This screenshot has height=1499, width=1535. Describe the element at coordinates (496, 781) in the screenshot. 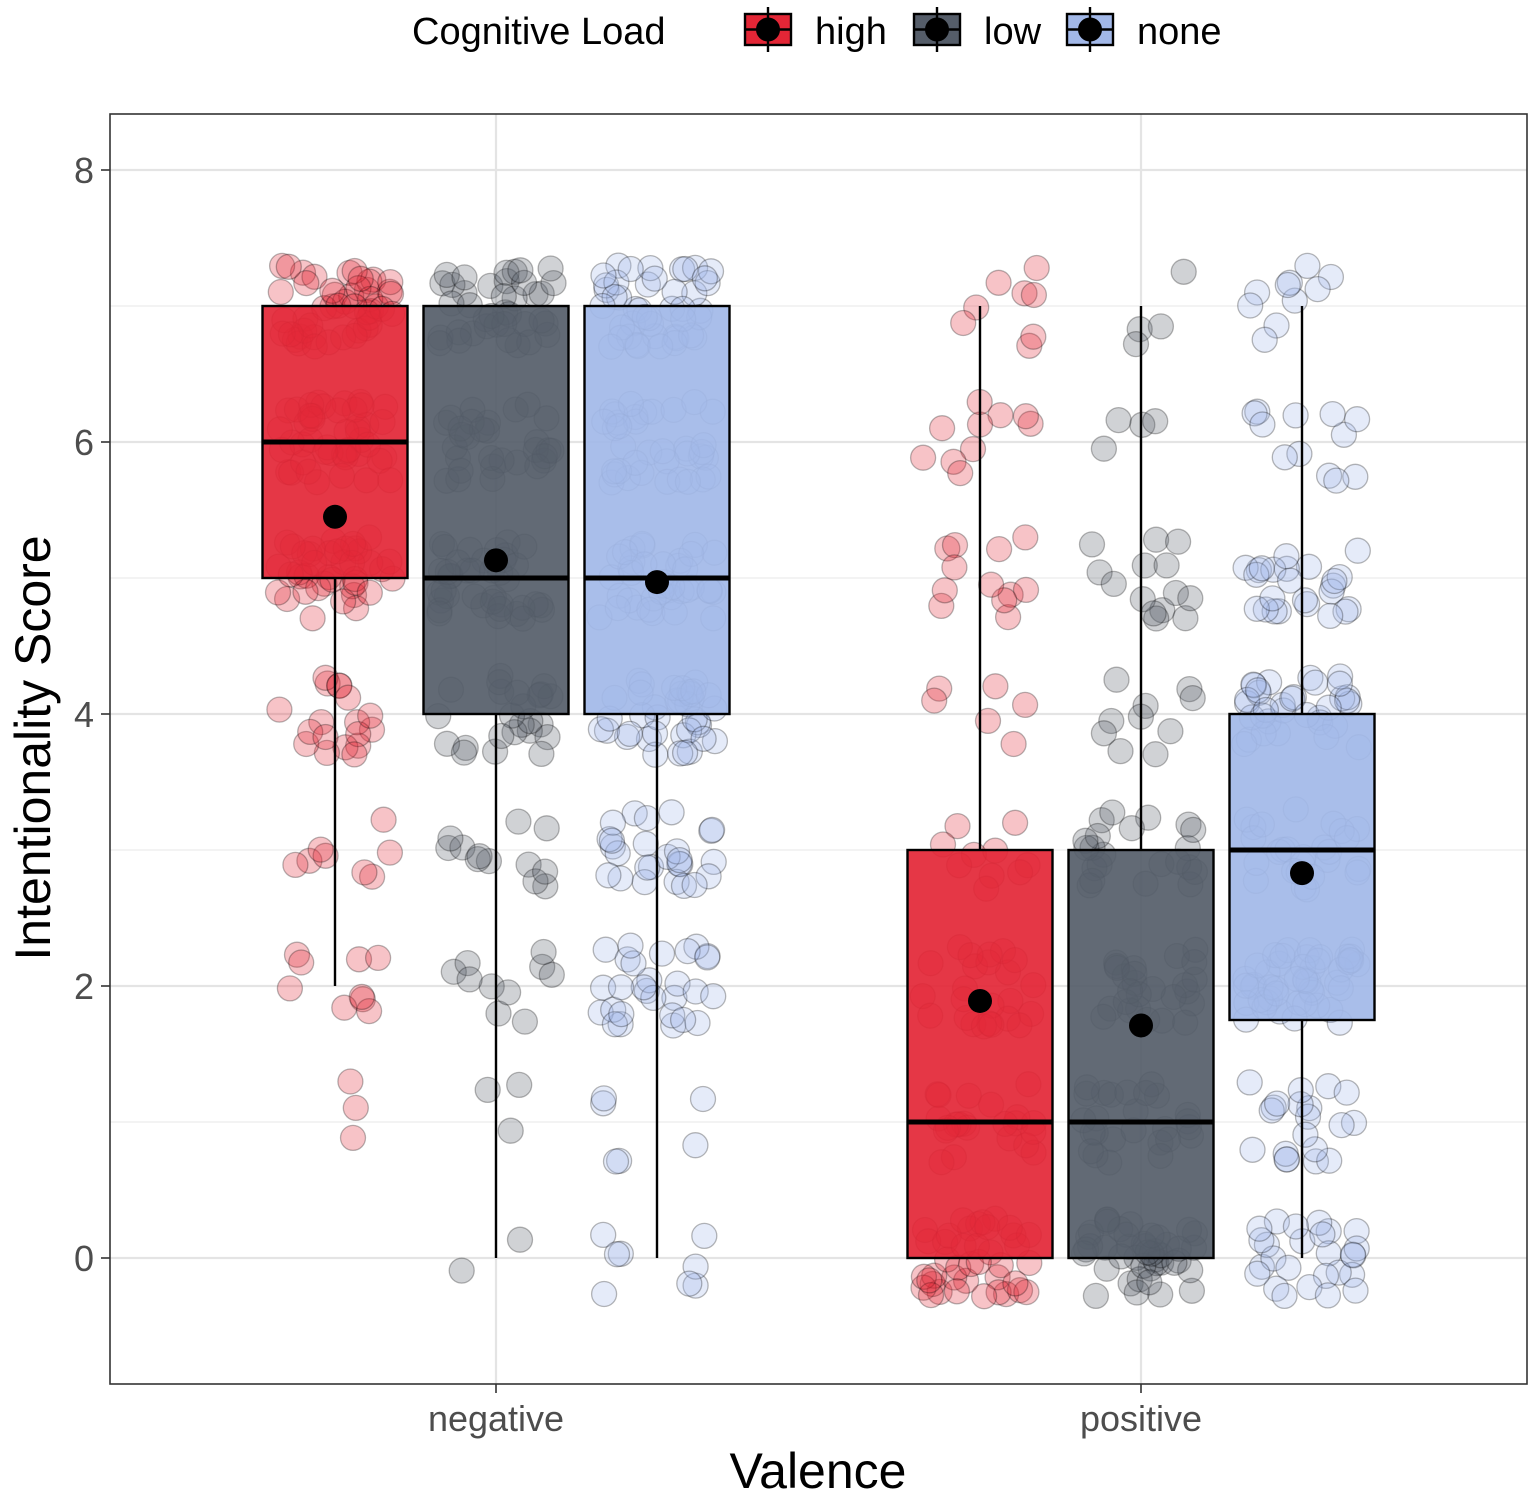

I see `boxplot-low-negative` at that location.